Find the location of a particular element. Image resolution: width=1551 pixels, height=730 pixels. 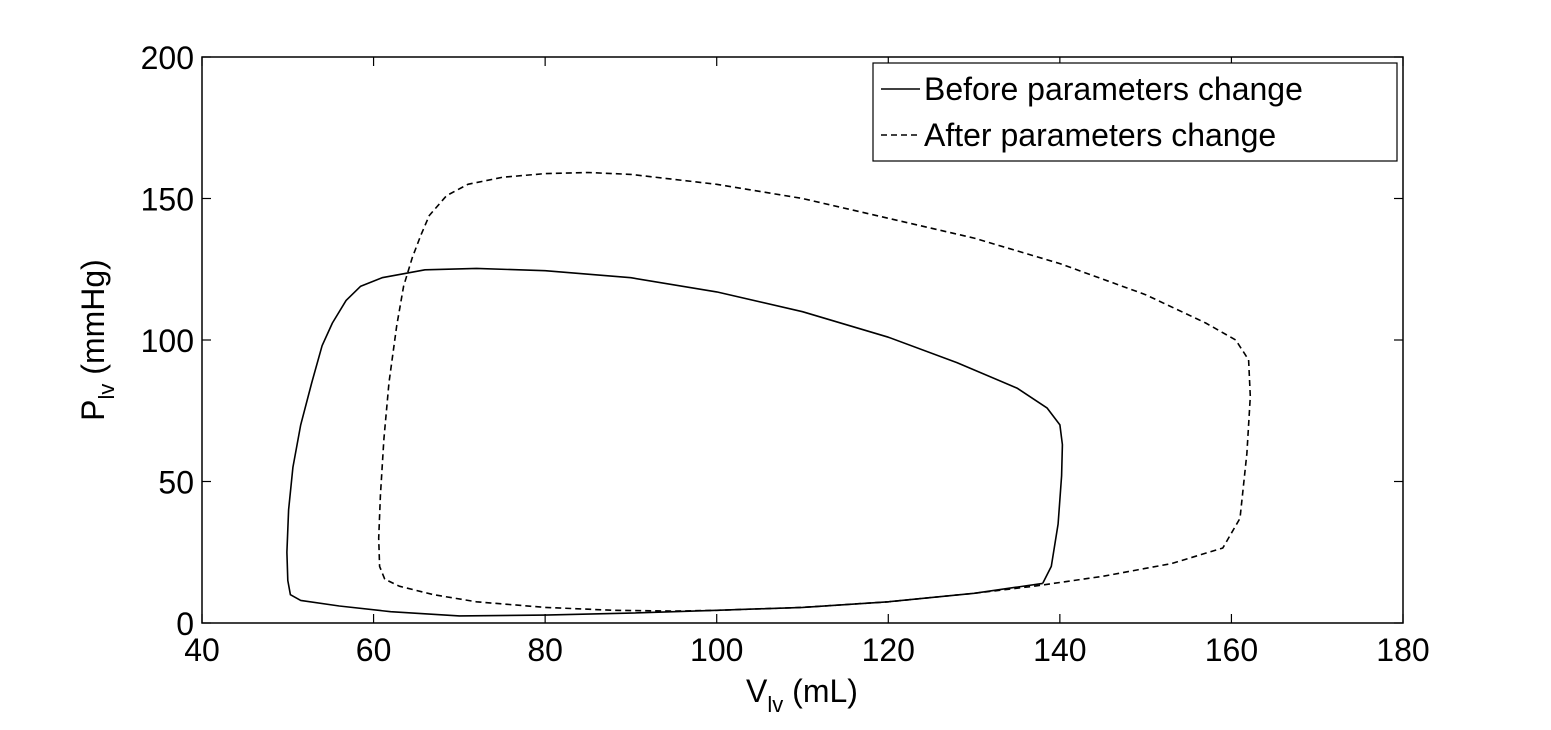

y-tick-label: 150 is located at coordinates (167, 200).